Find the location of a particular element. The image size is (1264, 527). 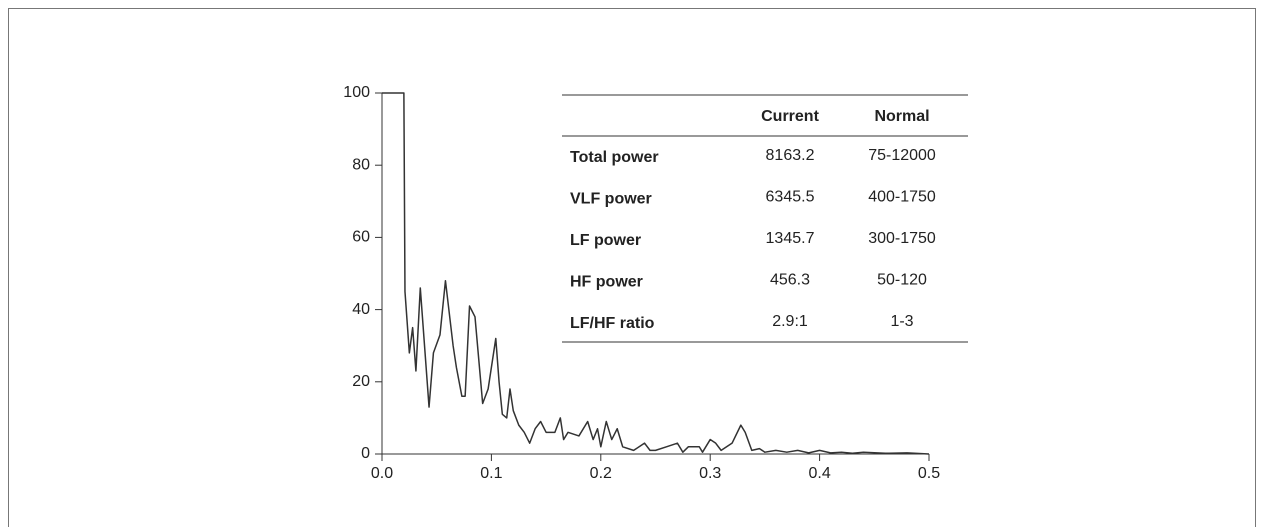

y-tick-label: 100 is located at coordinates (356, 92).